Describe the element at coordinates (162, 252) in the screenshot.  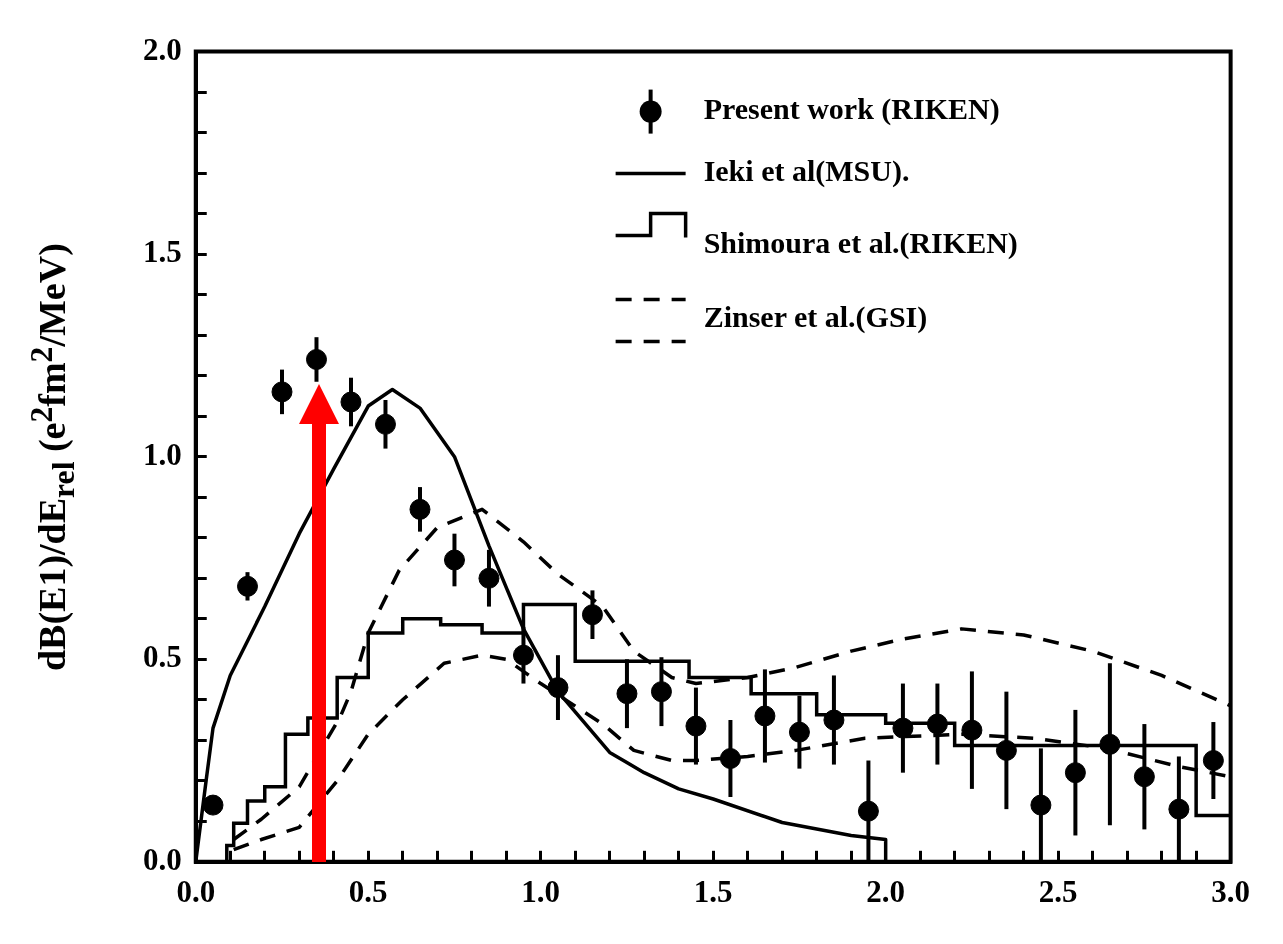
I see `y-tick-label: 1.5` at that location.